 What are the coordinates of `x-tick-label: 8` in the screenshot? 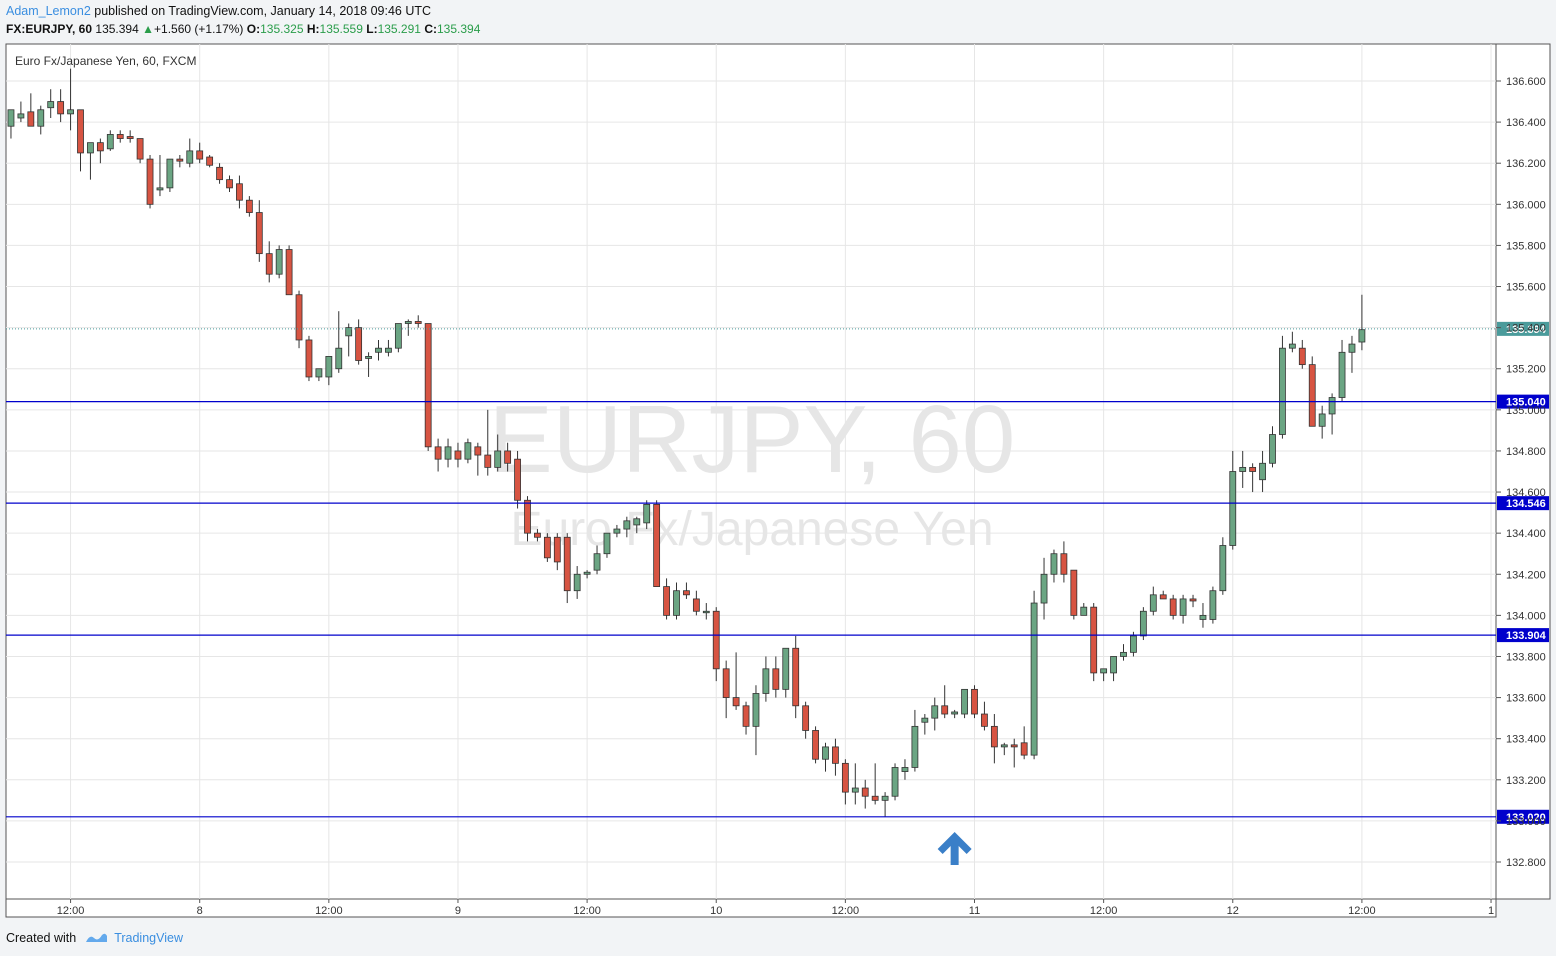 It's located at (200, 911).